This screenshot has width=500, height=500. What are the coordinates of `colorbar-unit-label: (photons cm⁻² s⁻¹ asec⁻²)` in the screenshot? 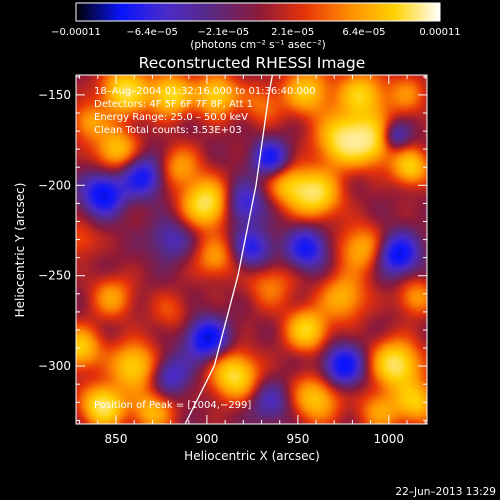 It's located at (257, 45).